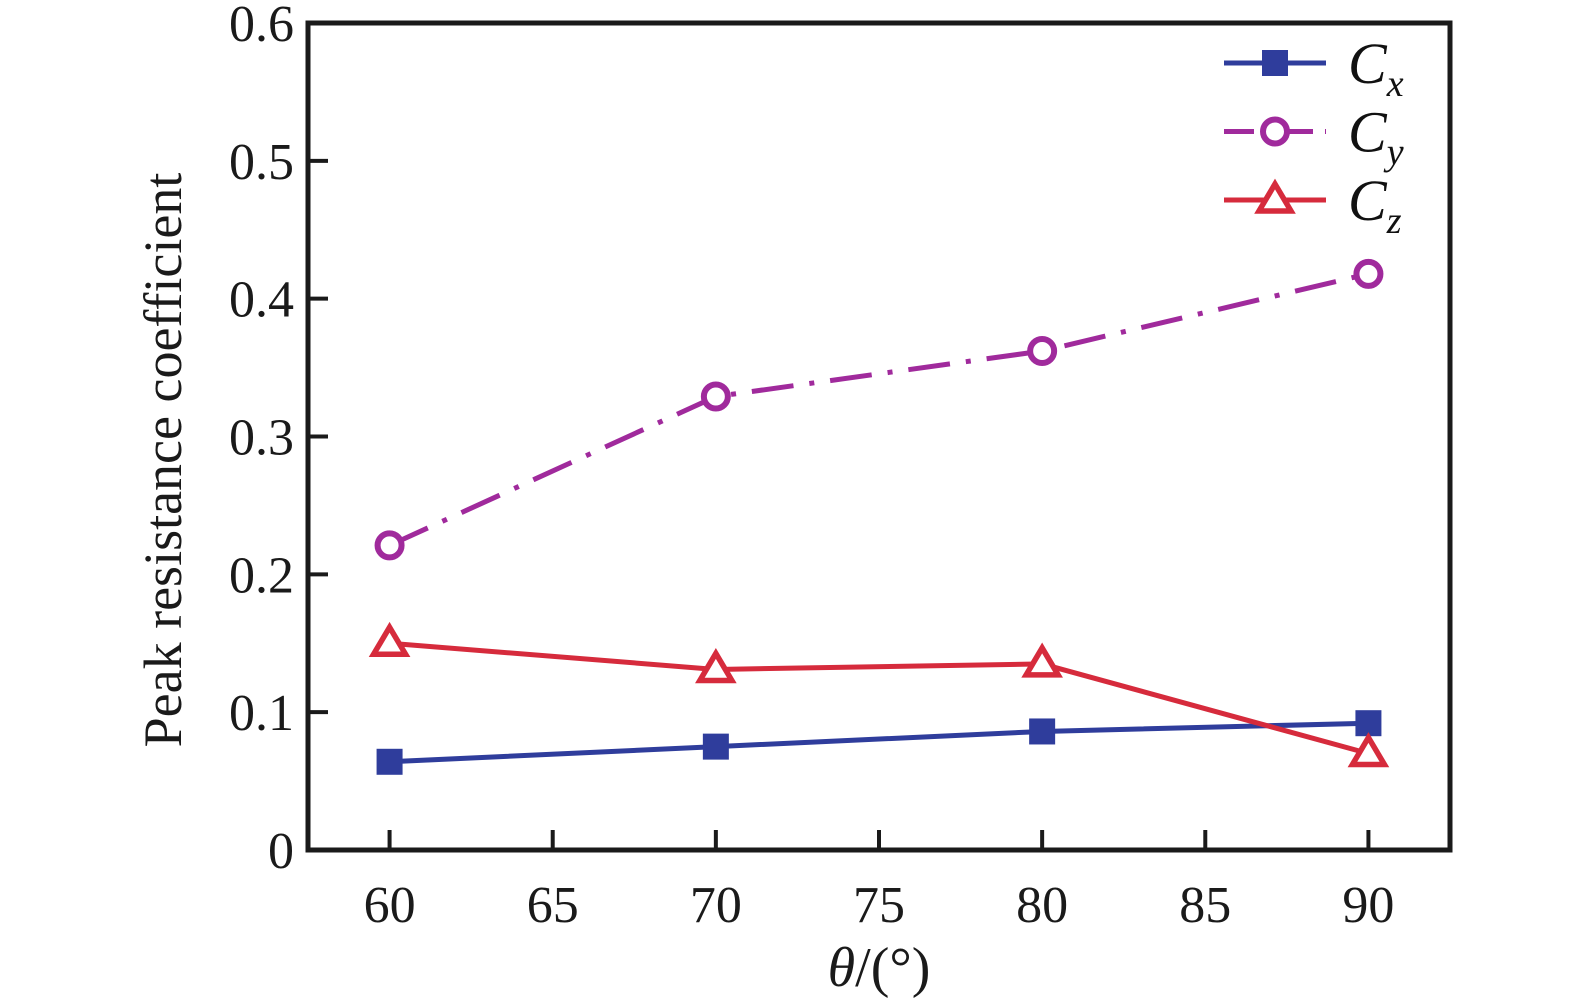  I want to click on y-axis-title: Peak resistance coefficient, so click(163, 460).